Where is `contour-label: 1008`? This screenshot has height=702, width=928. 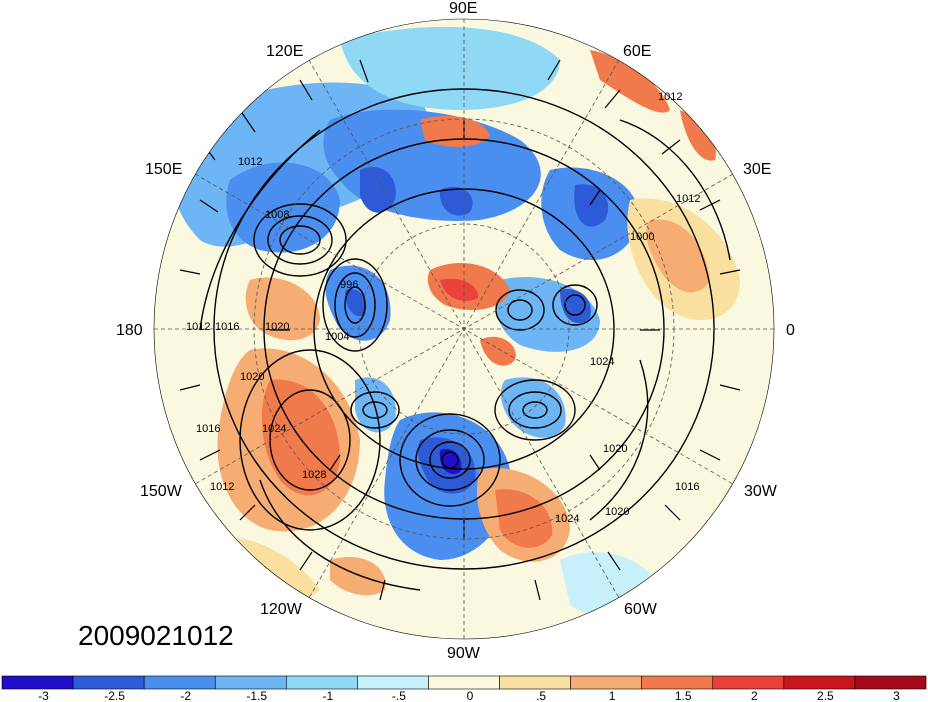
contour-label: 1008 is located at coordinates (277, 215).